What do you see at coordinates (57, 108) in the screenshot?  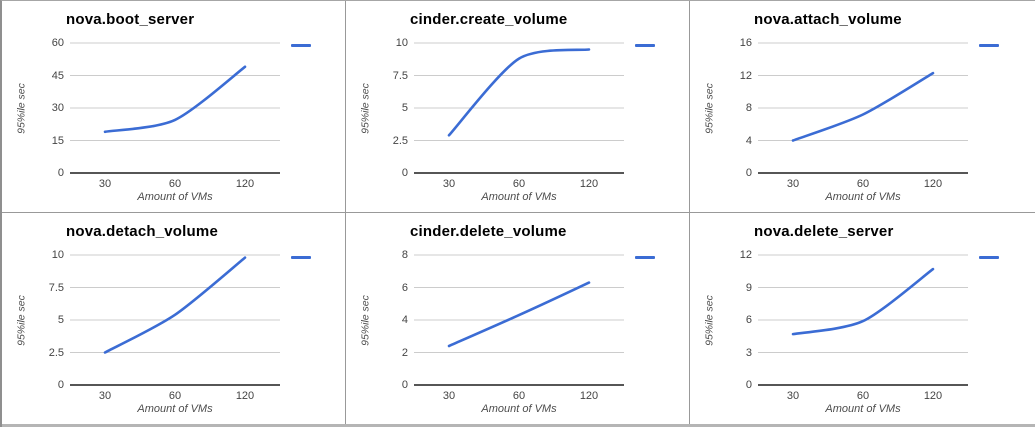 I see `y-tick-label: 30` at bounding box center [57, 108].